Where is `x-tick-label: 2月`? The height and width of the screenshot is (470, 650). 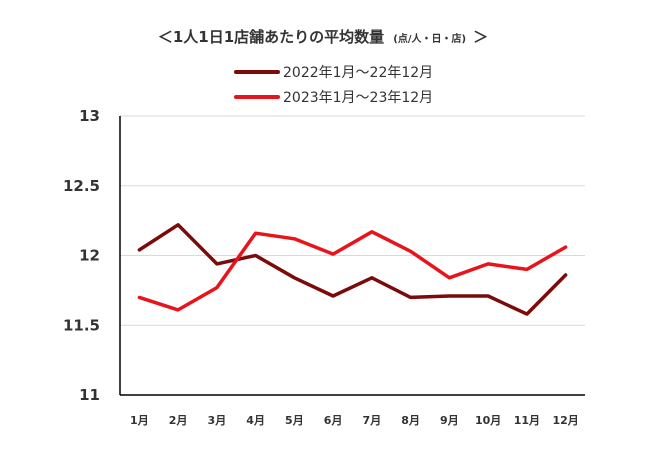 x-tick-label: 2月 is located at coordinates (178, 420).